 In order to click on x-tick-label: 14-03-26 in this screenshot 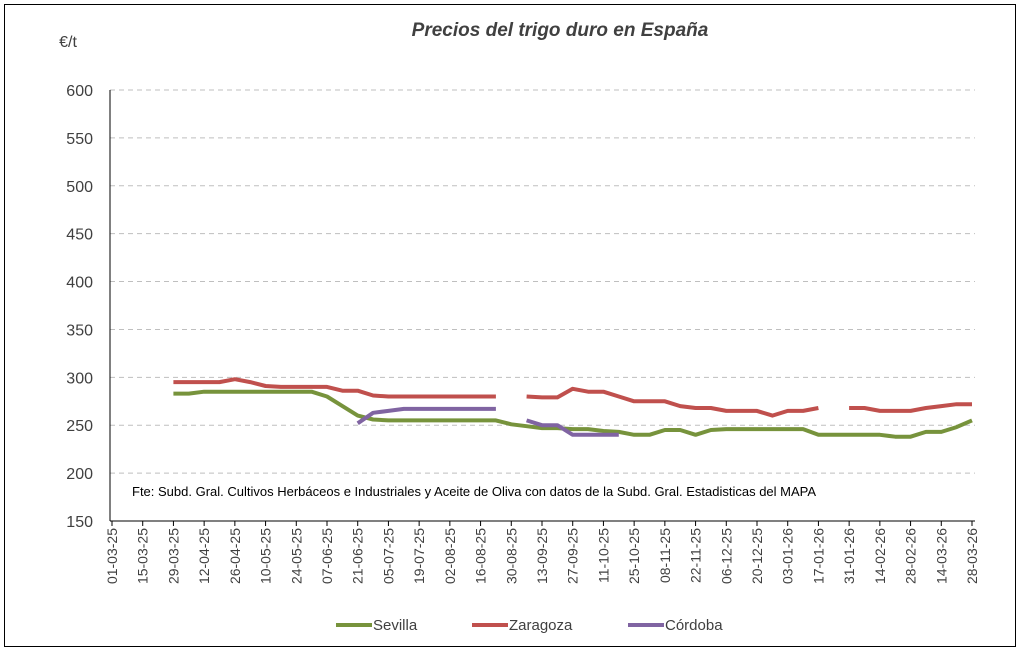, I will do `click(941, 556)`.